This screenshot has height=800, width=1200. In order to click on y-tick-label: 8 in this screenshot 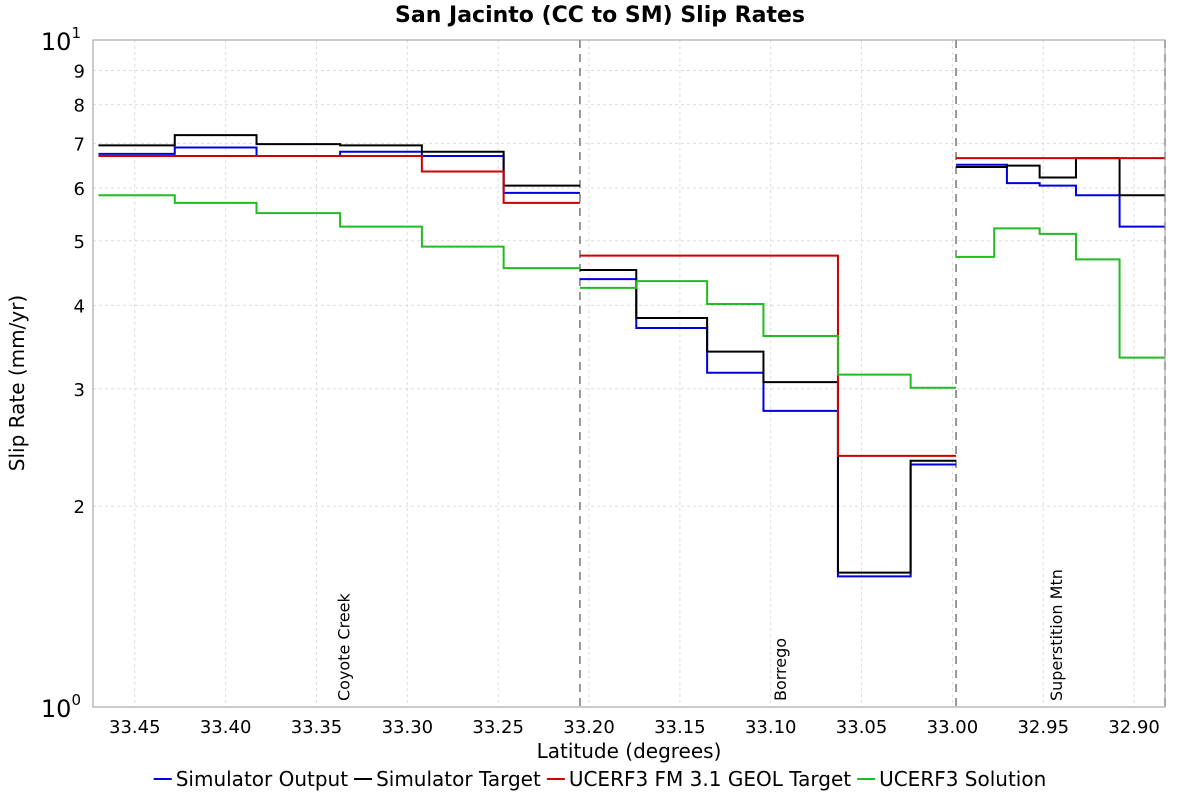, I will do `click(79, 106)`.